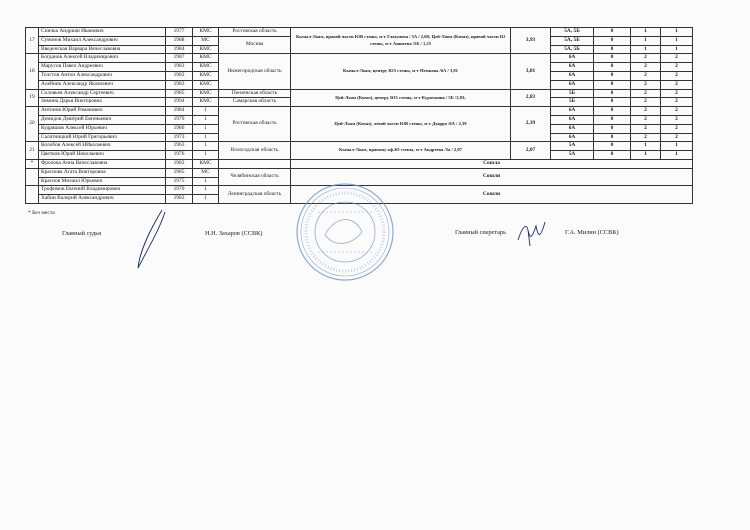 The image size is (750, 530). Describe the element at coordinates (491, 163) in the screenshot. I see `status: Сошла` at that location.